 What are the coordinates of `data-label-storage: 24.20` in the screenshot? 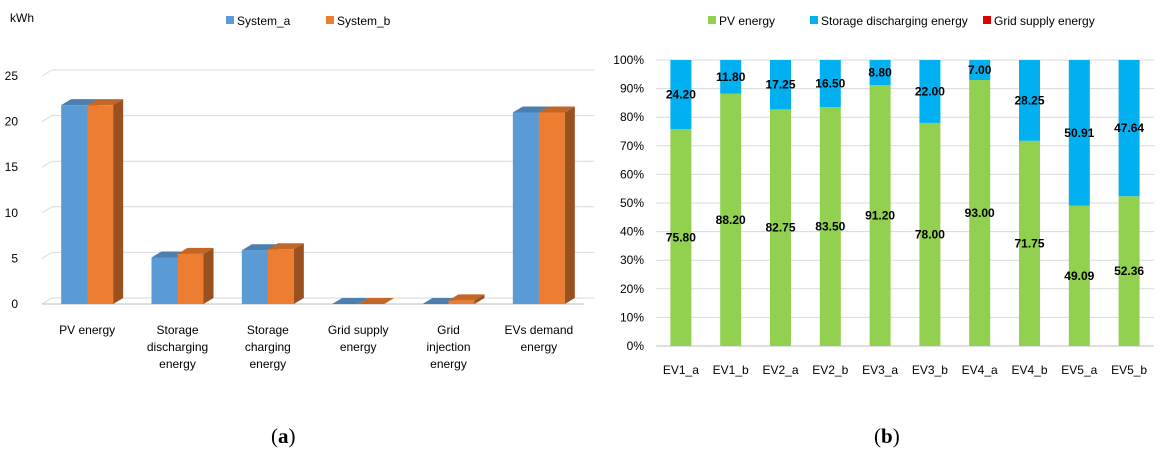 It's located at (681, 95).